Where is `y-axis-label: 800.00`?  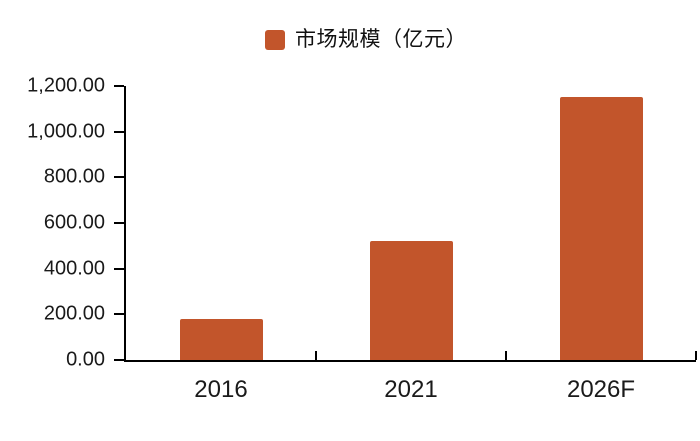
y-axis-label: 800.00 is located at coordinates (74, 176).